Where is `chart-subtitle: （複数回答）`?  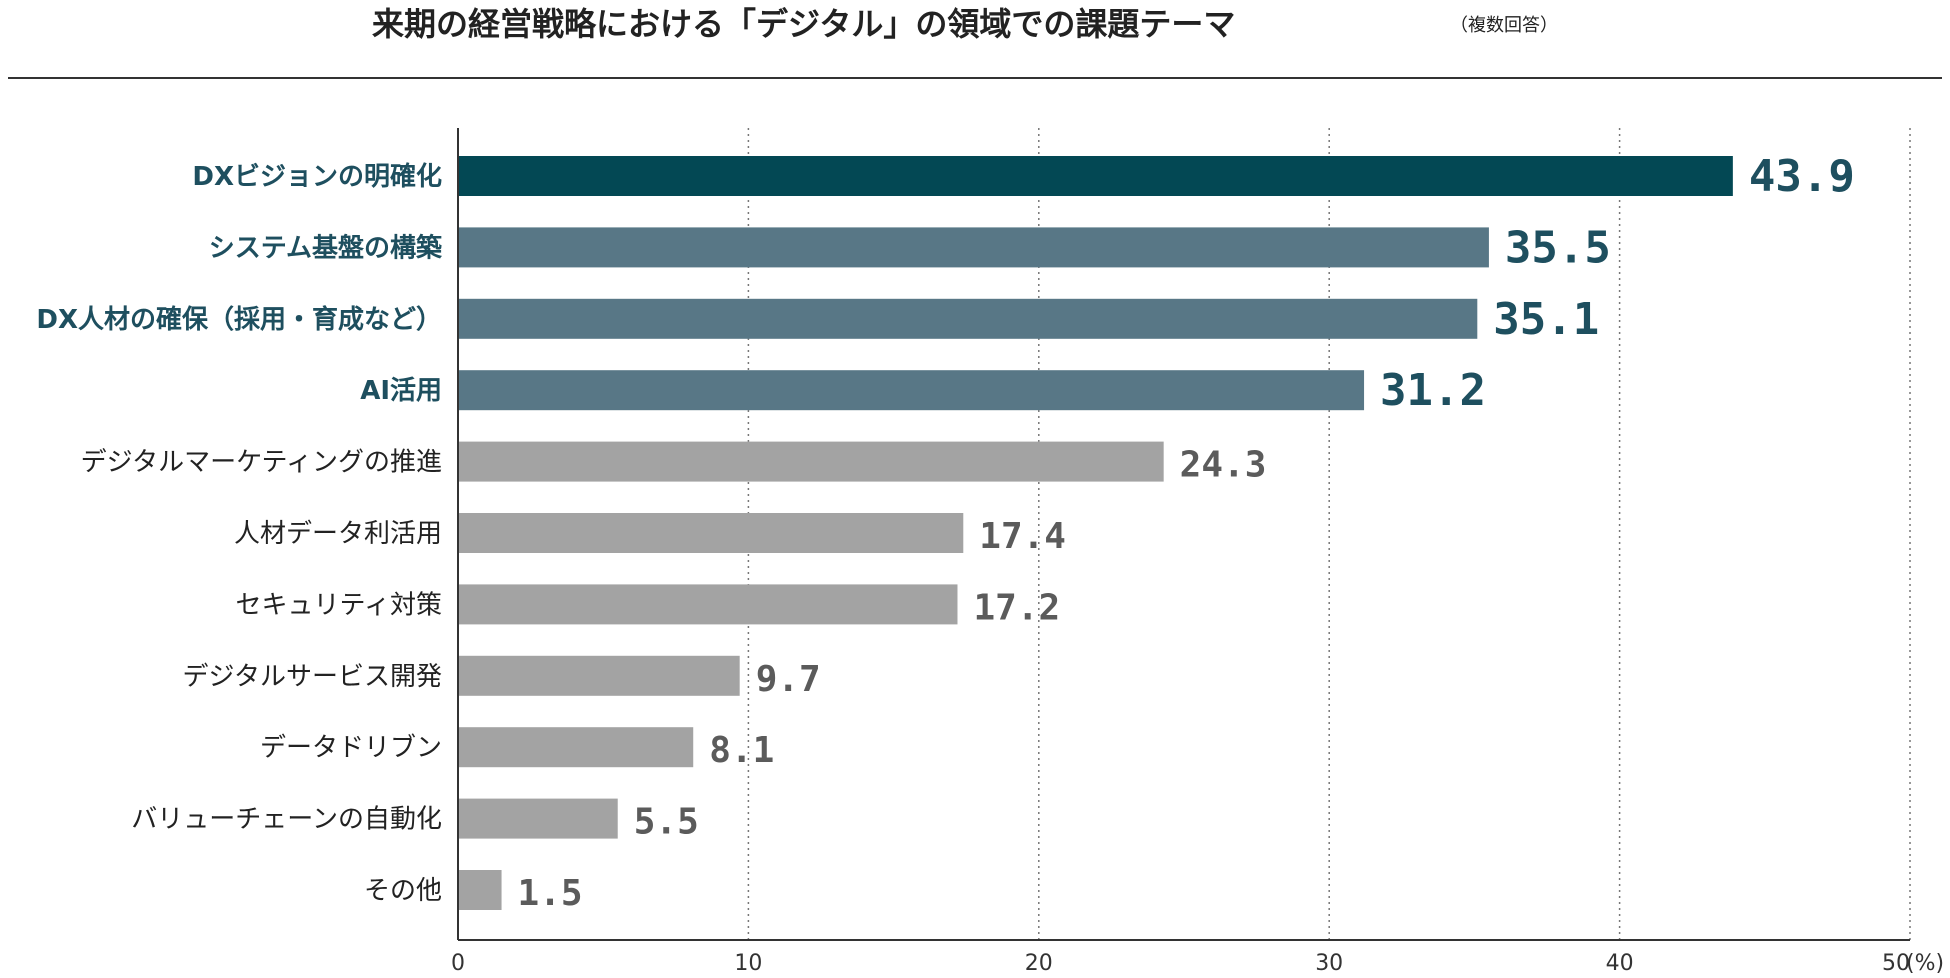
chart-subtitle: （複数回答） is located at coordinates (1504, 25).